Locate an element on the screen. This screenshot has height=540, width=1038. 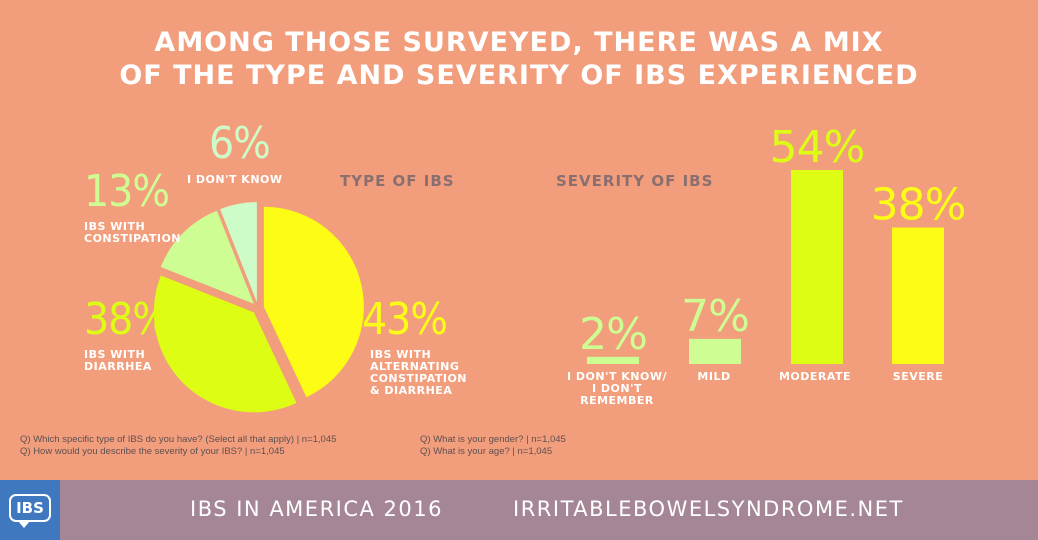
pie-chart-title: TYPE OF IBS is located at coordinates (397, 181).